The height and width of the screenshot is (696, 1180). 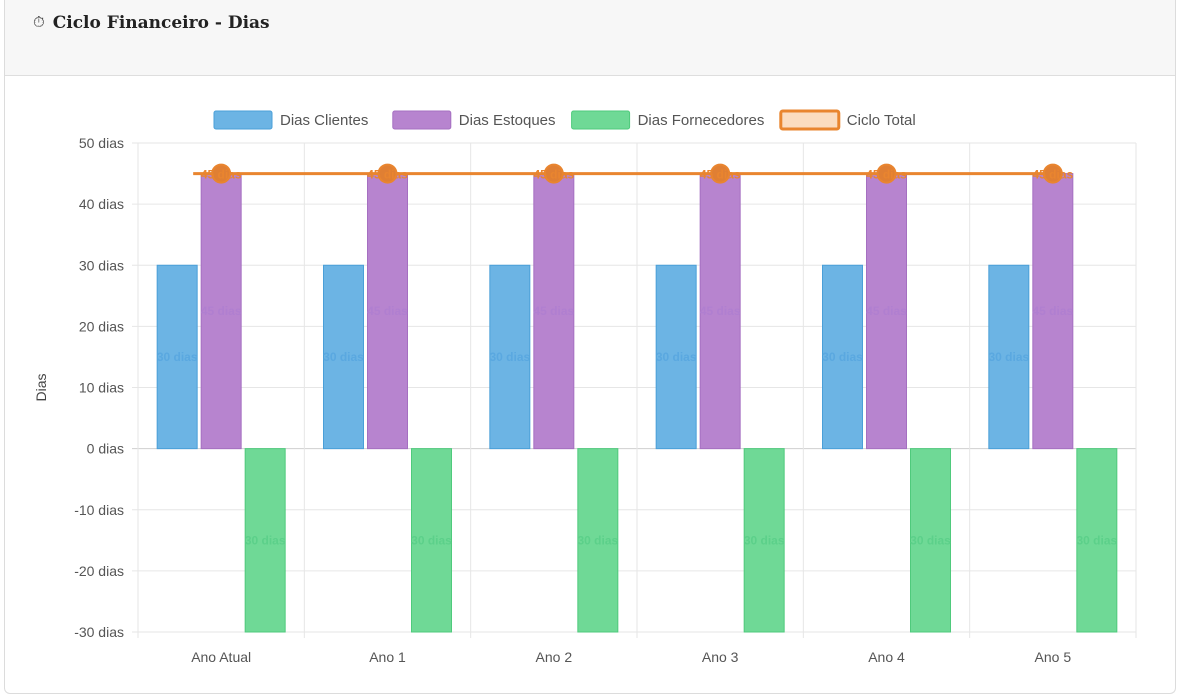 I want to click on y-tick-label: 10 dias, so click(x=101, y=388).